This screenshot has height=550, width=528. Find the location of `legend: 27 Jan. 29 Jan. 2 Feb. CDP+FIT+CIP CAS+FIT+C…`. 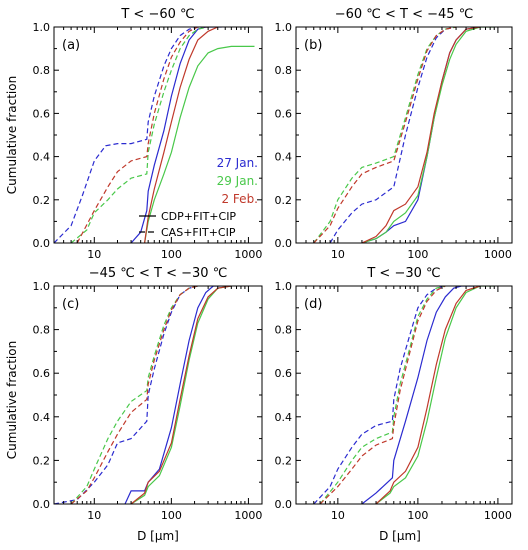

legend: 27 Jan. 29 Jan. 2 Feb. CDP+FIT+CIP CAS+FIT+C… is located at coordinates (198, 197).